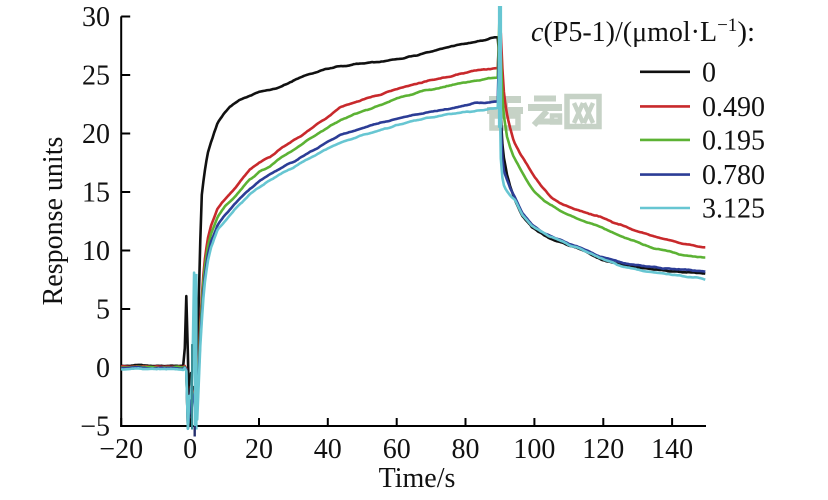  I want to click on svg-text: 15, so click(96, 193).